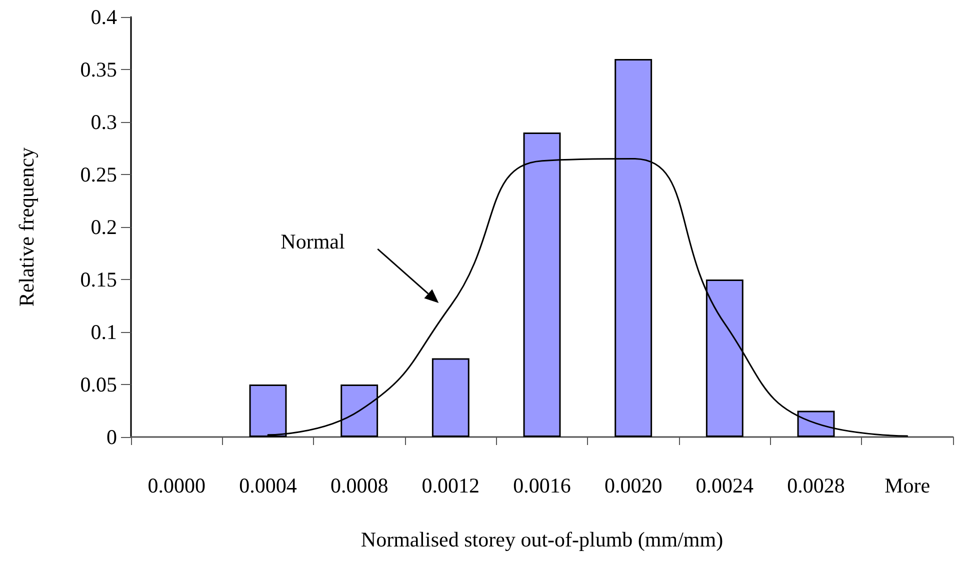 The width and height of the screenshot is (955, 563). What do you see at coordinates (177, 486) in the screenshot?
I see `x-tick-label: 0.0000` at bounding box center [177, 486].